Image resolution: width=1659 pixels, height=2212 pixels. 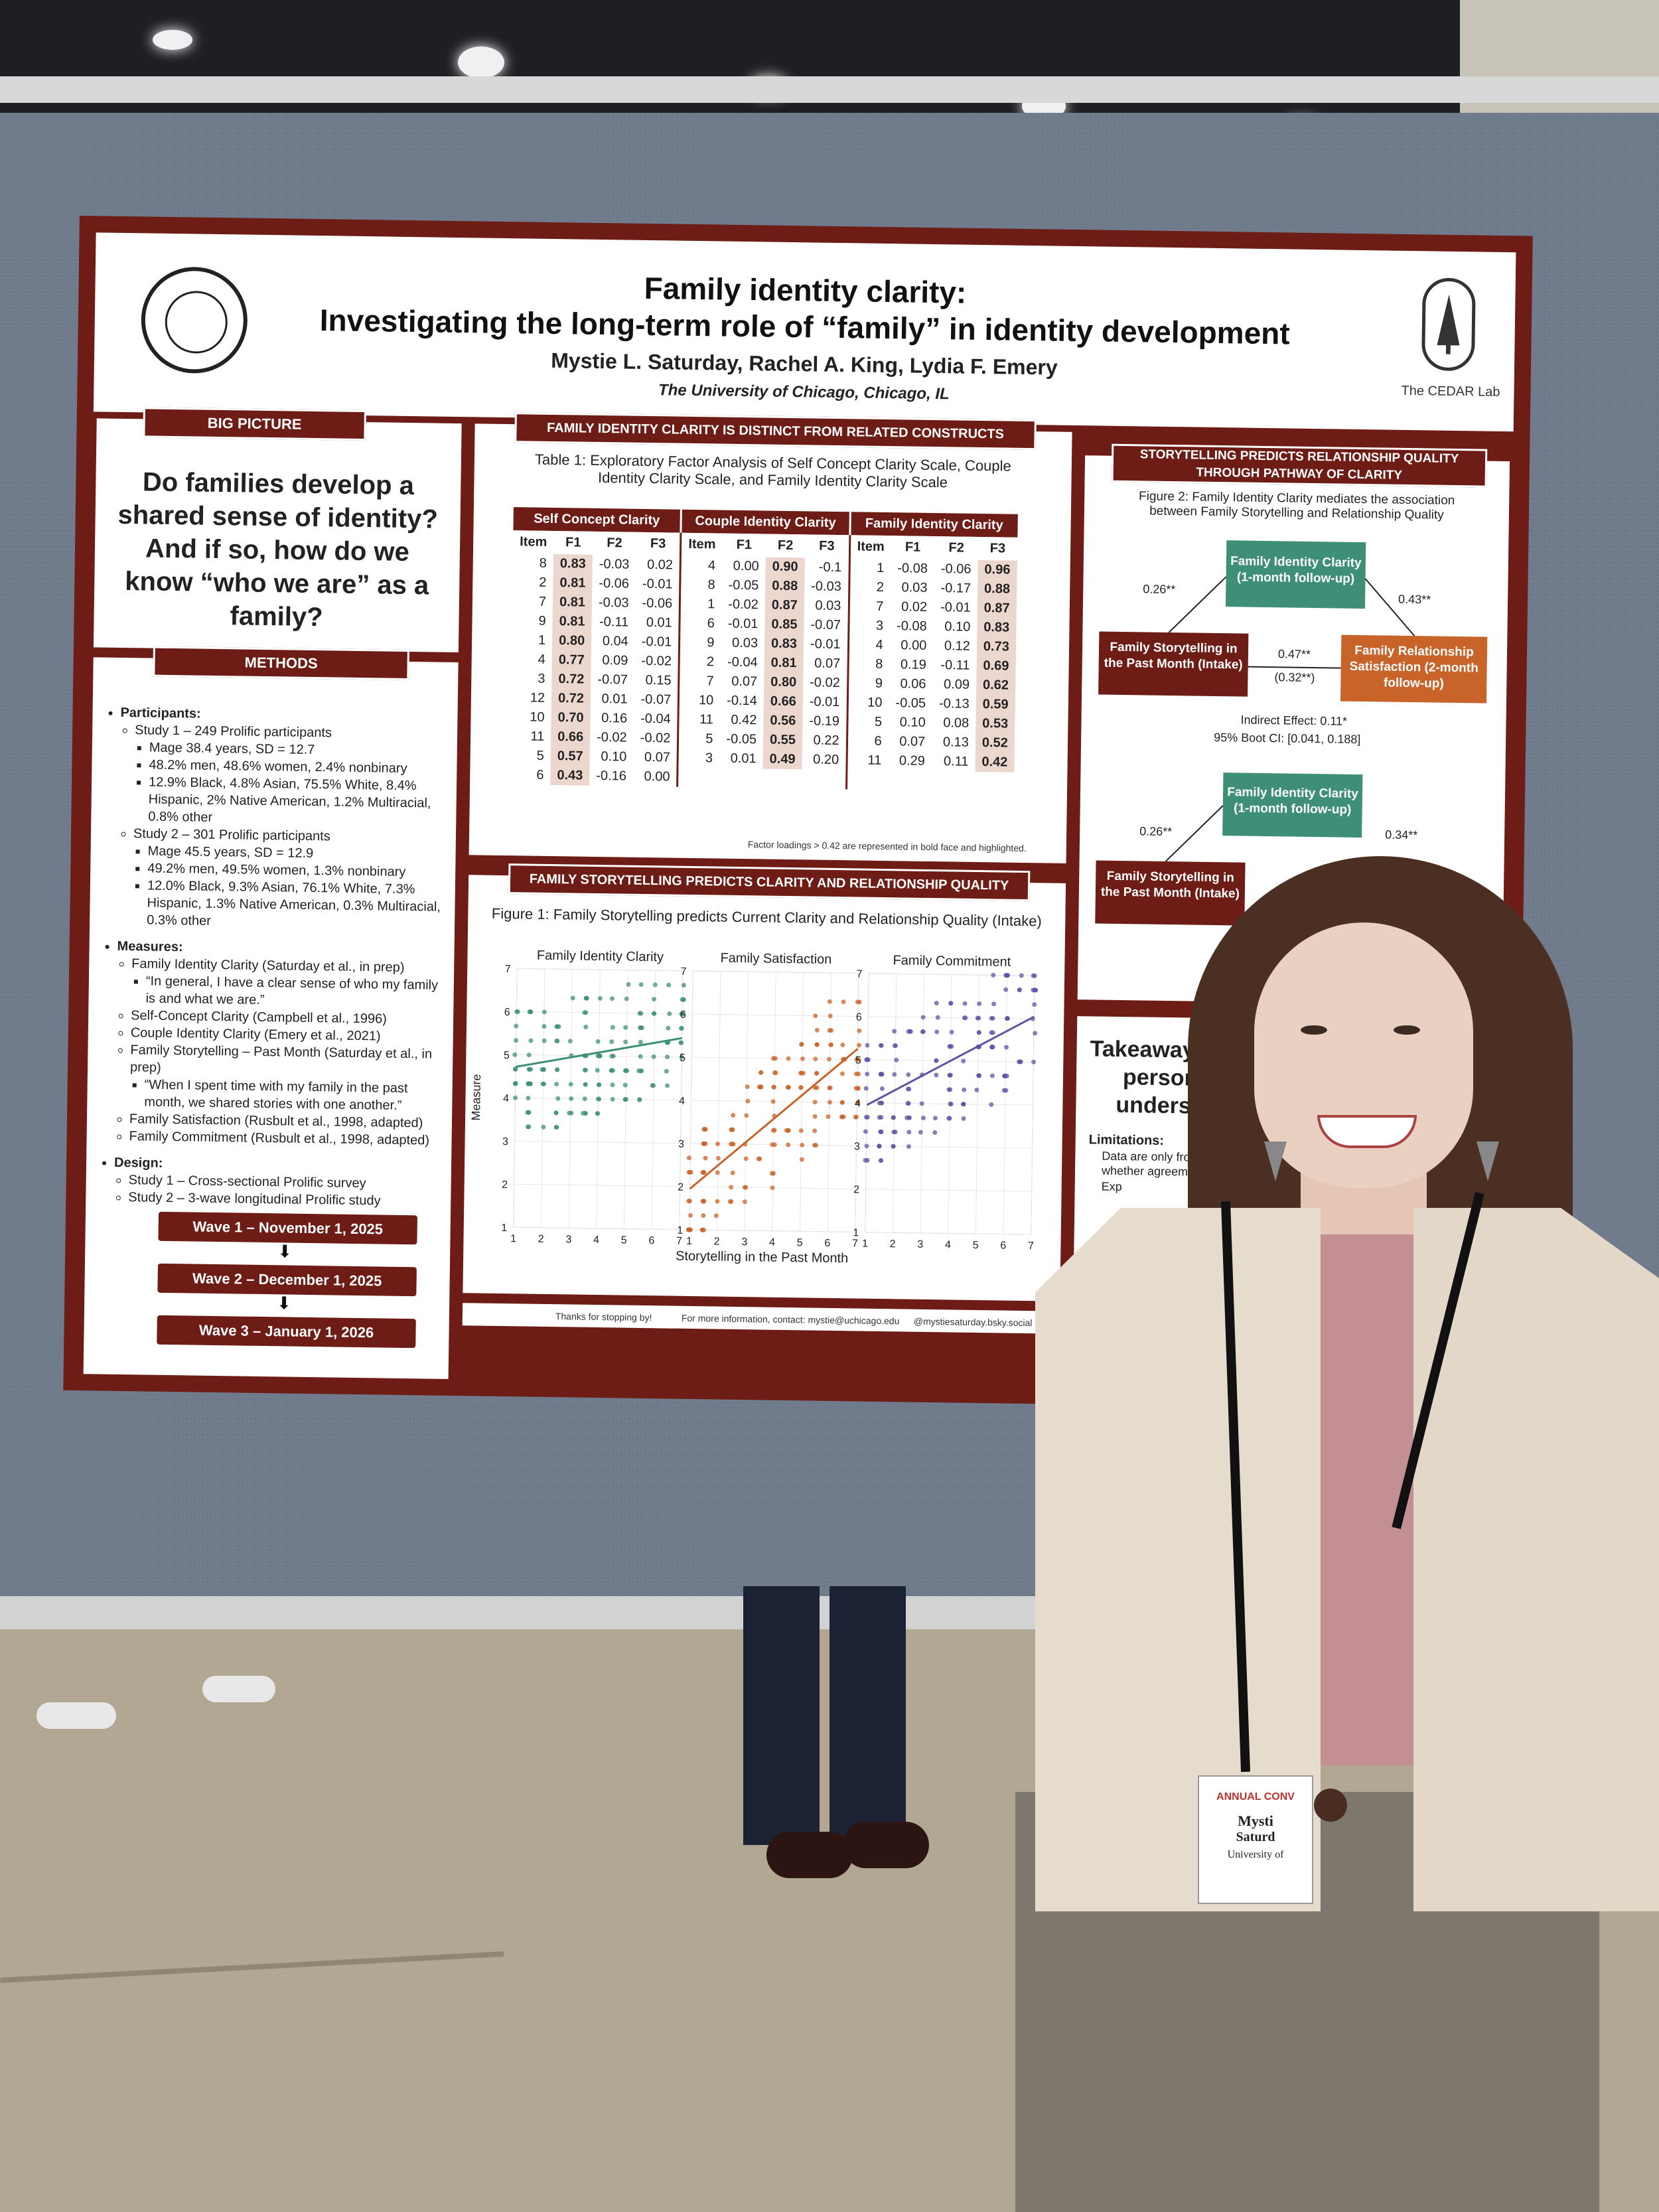 I want to click on table-cell: 0.12, so click(x=957, y=646).